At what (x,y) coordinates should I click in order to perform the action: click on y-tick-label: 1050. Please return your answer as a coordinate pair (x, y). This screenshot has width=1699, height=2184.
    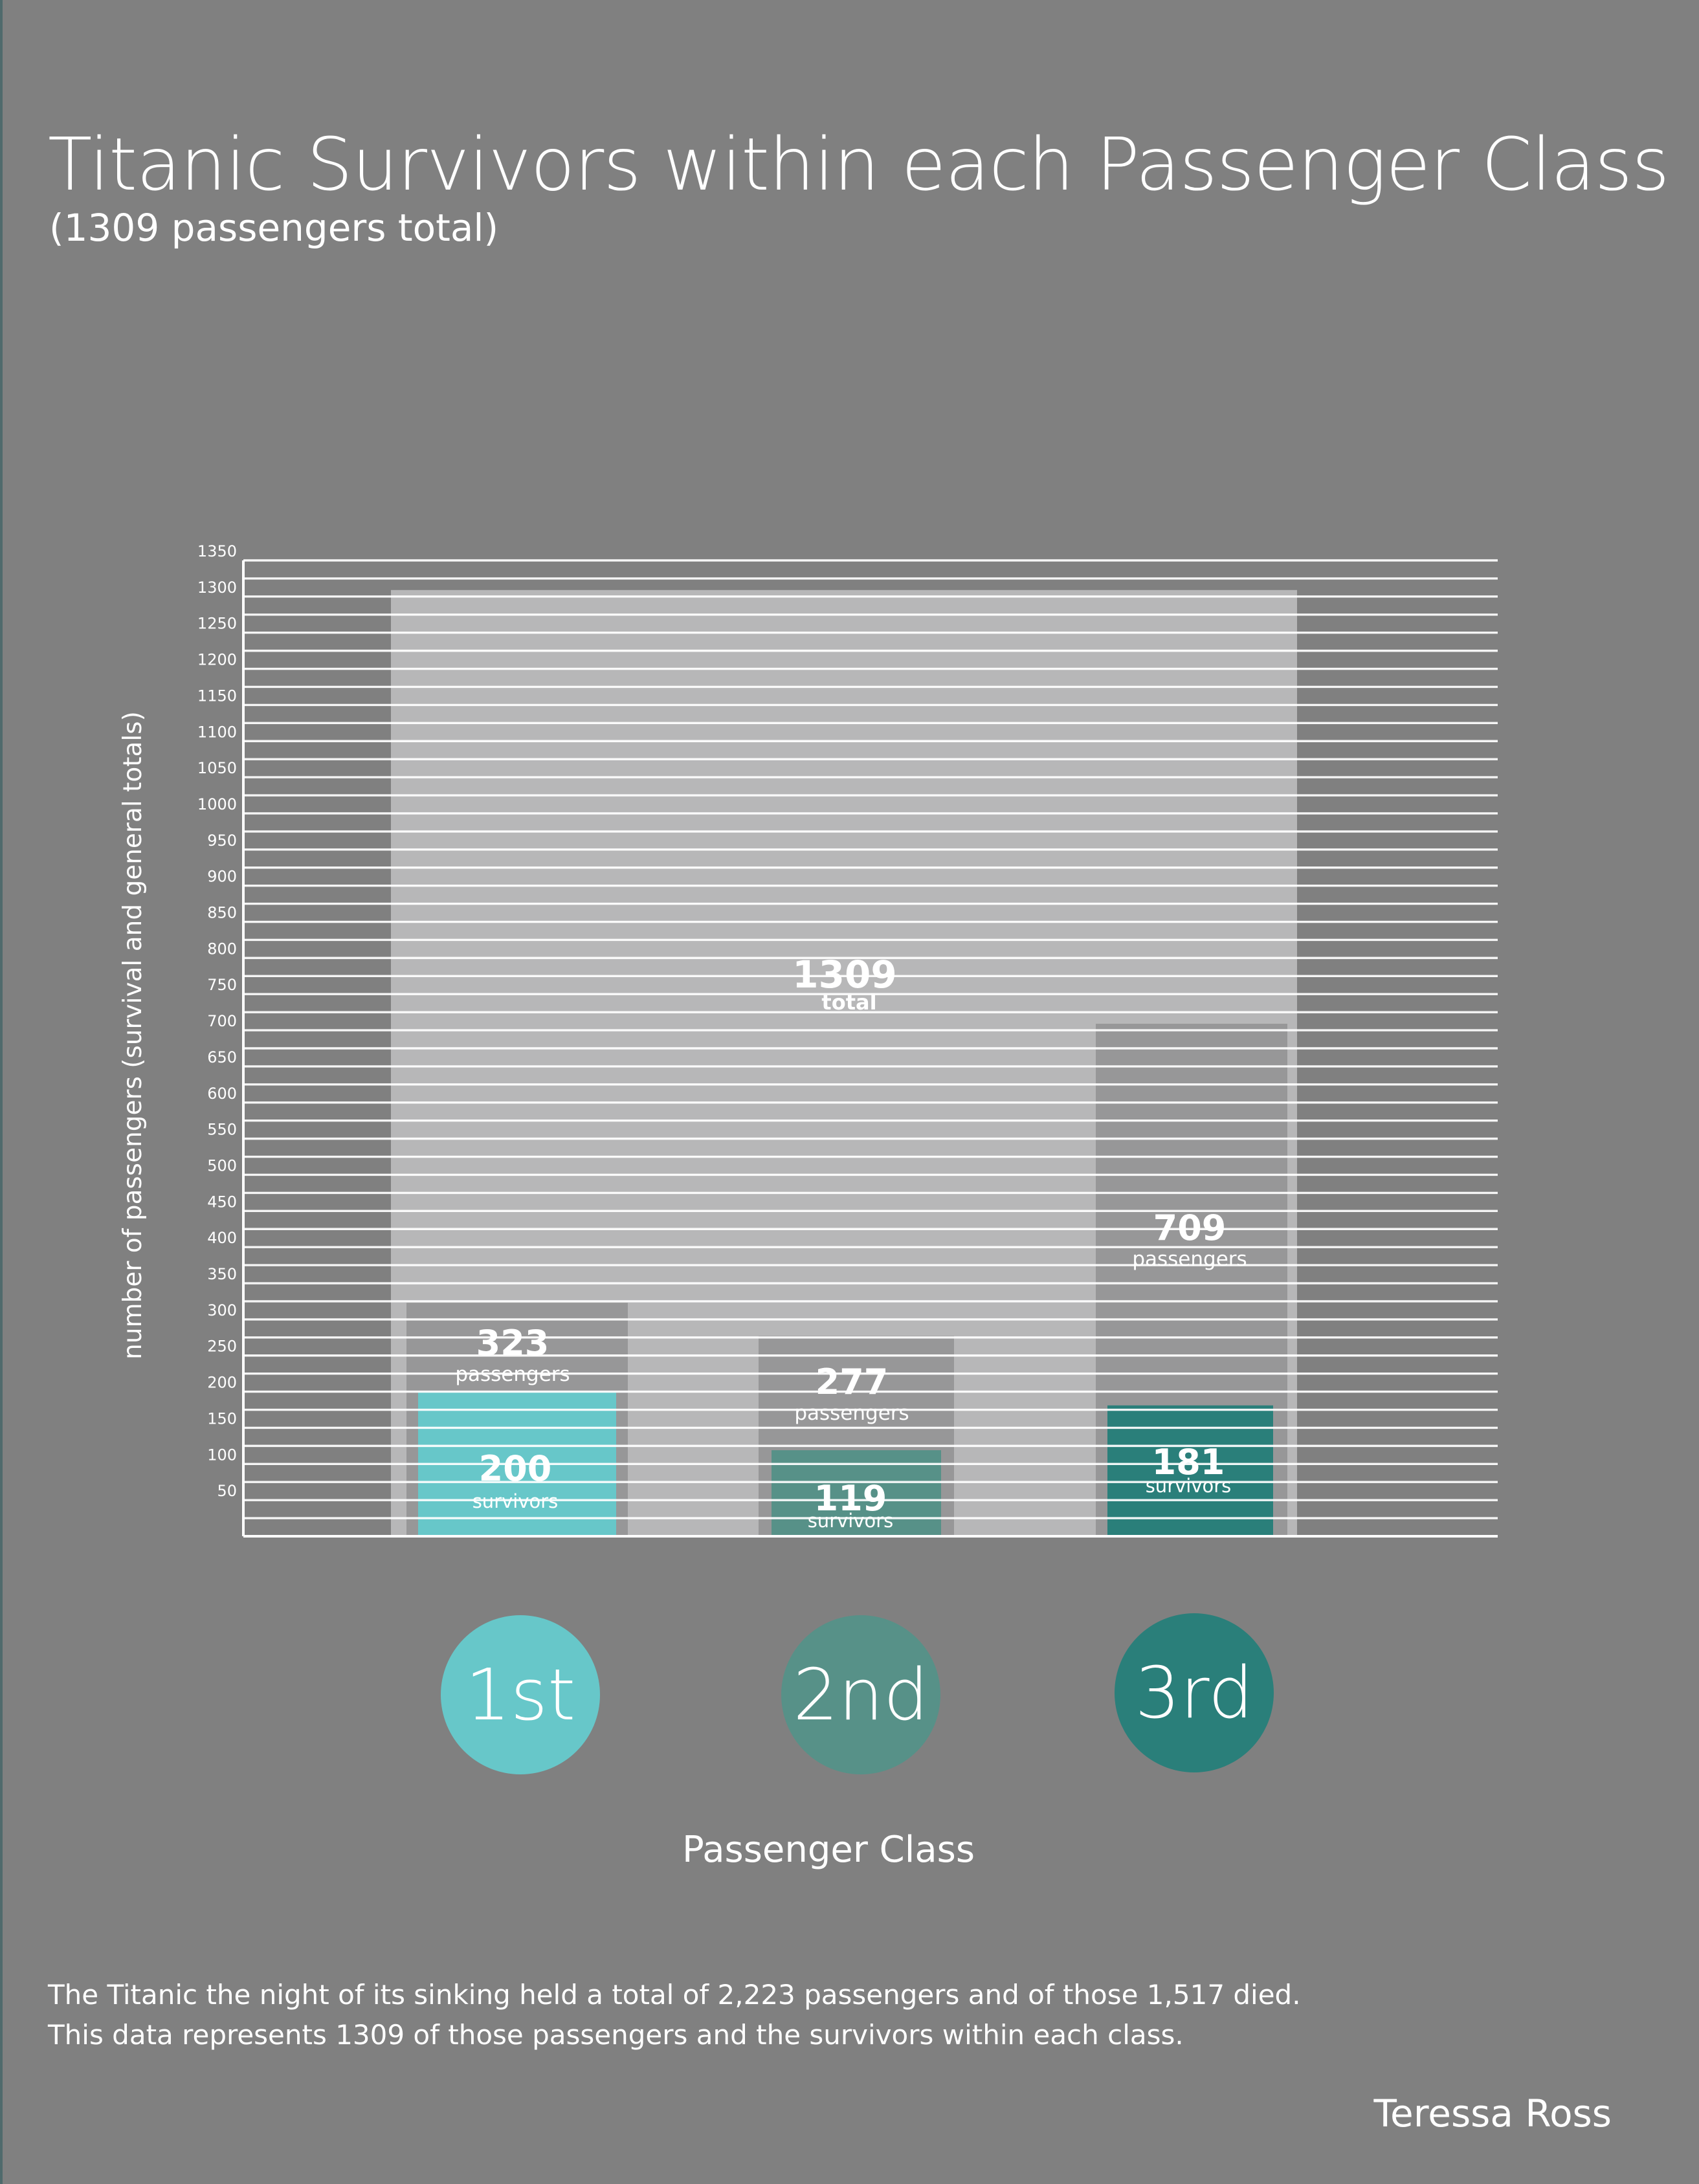
    Looking at the image, I should click on (217, 768).